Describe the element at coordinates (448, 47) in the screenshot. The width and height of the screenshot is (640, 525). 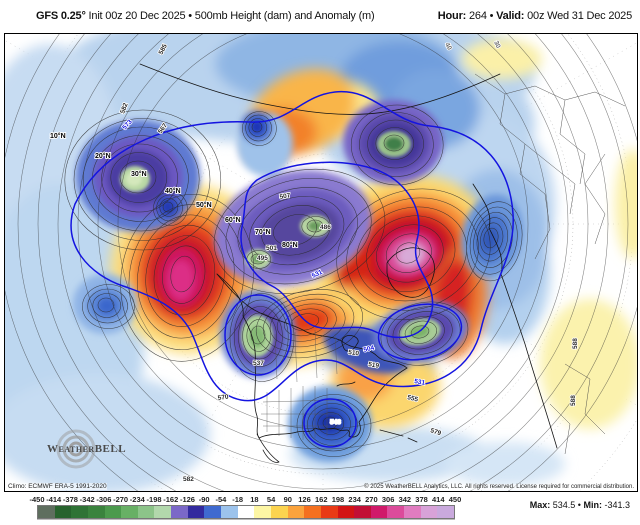
I see `contour-label: 40` at that location.